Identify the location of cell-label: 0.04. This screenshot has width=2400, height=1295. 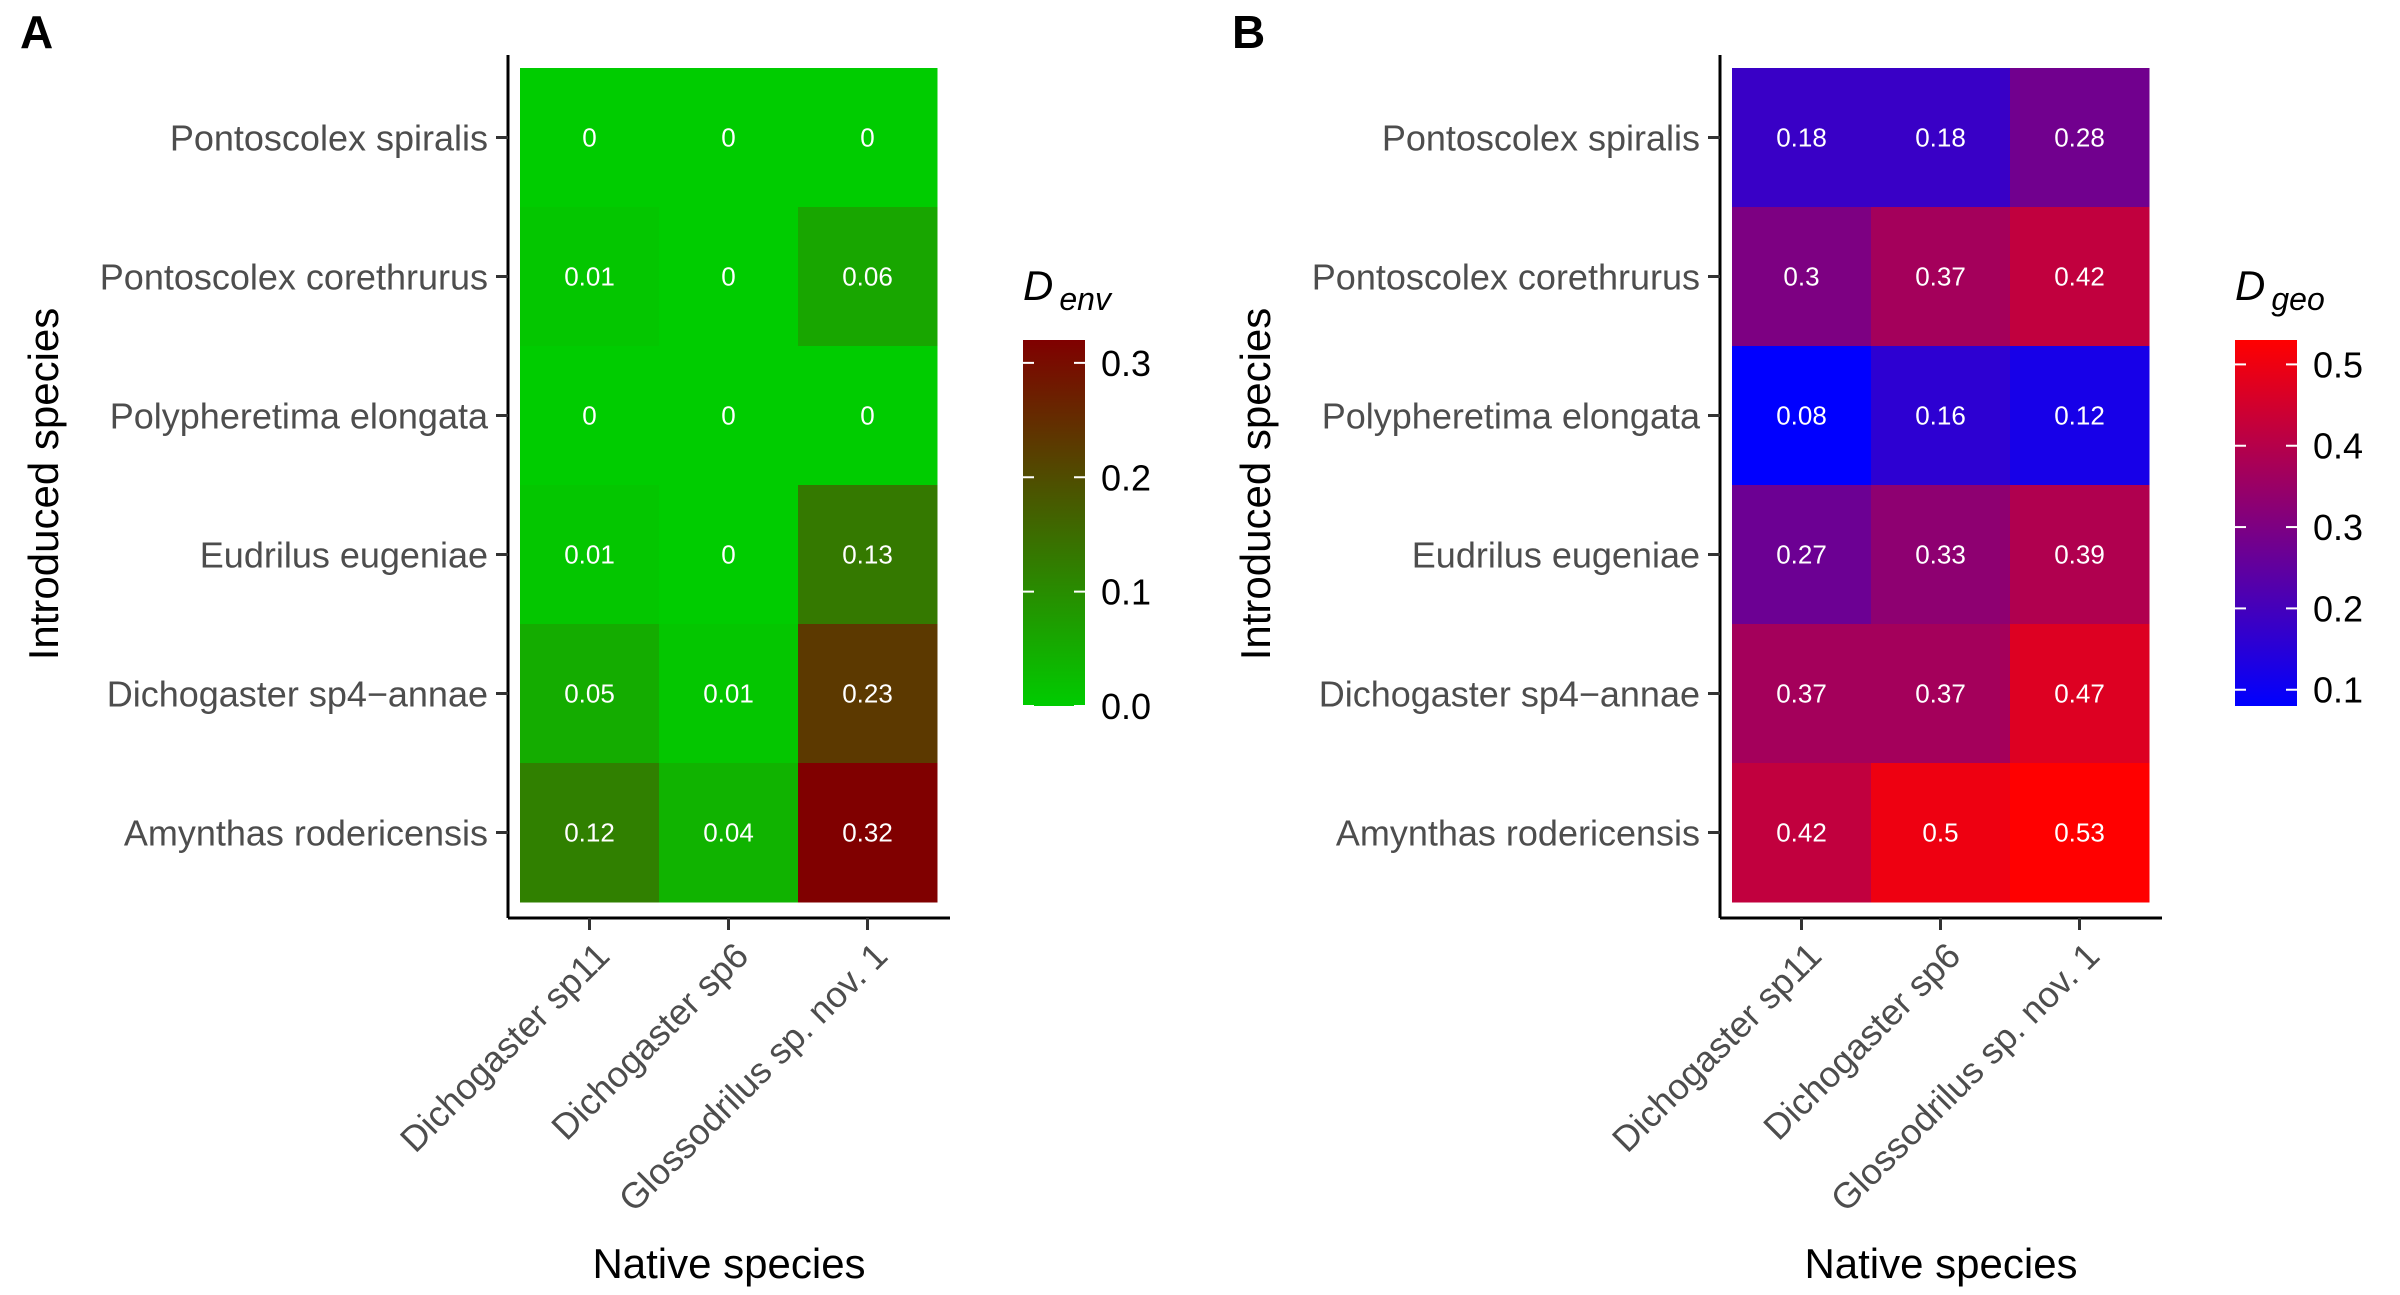
(728, 833).